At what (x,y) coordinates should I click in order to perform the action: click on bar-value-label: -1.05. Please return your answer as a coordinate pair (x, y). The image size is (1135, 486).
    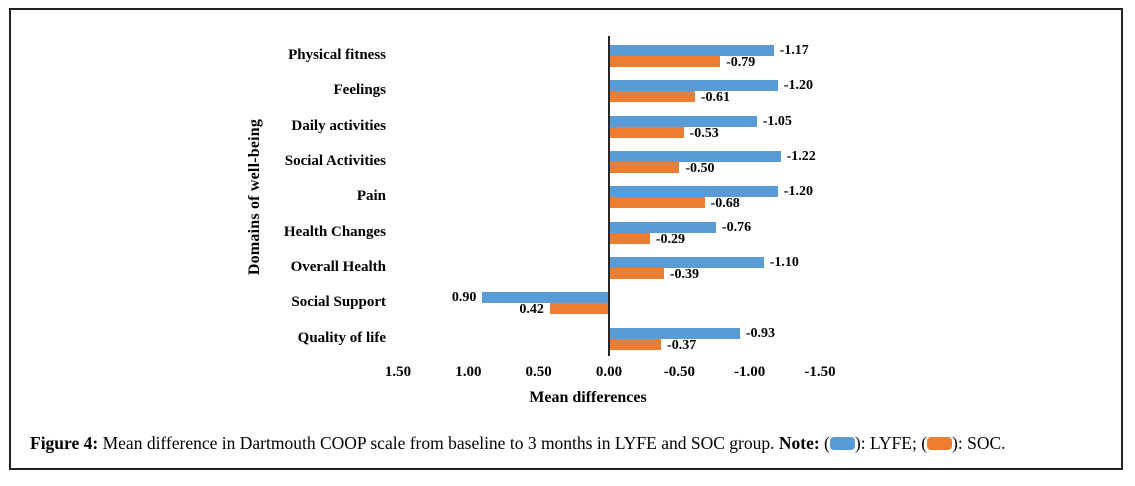
    Looking at the image, I should click on (777, 121).